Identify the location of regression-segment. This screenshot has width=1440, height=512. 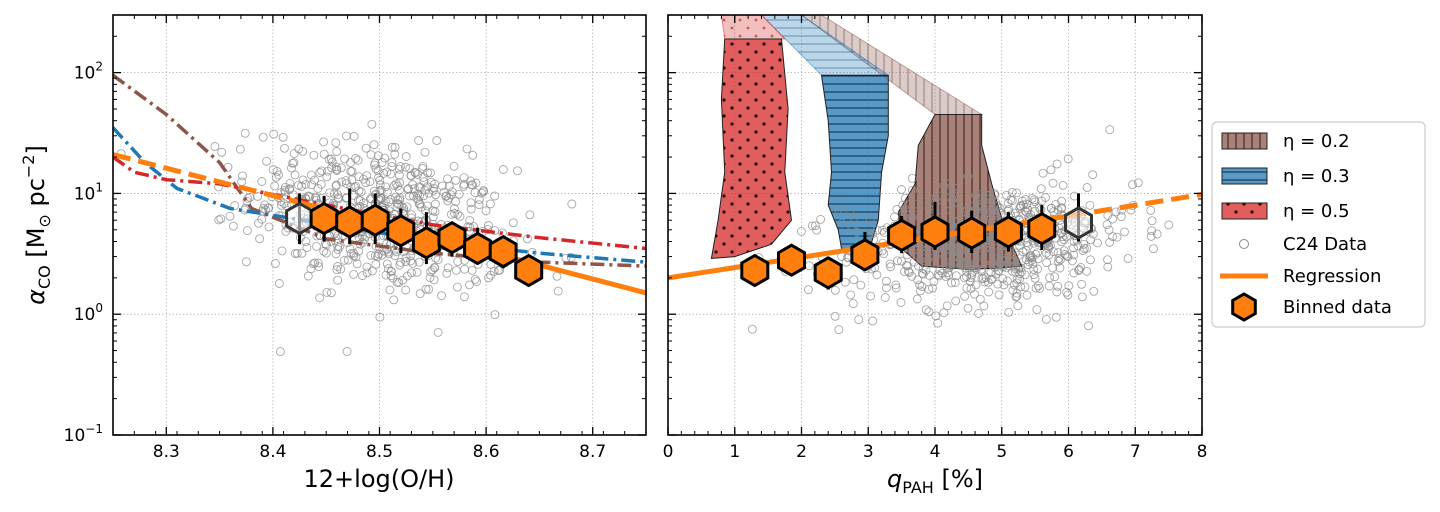
(209, 179).